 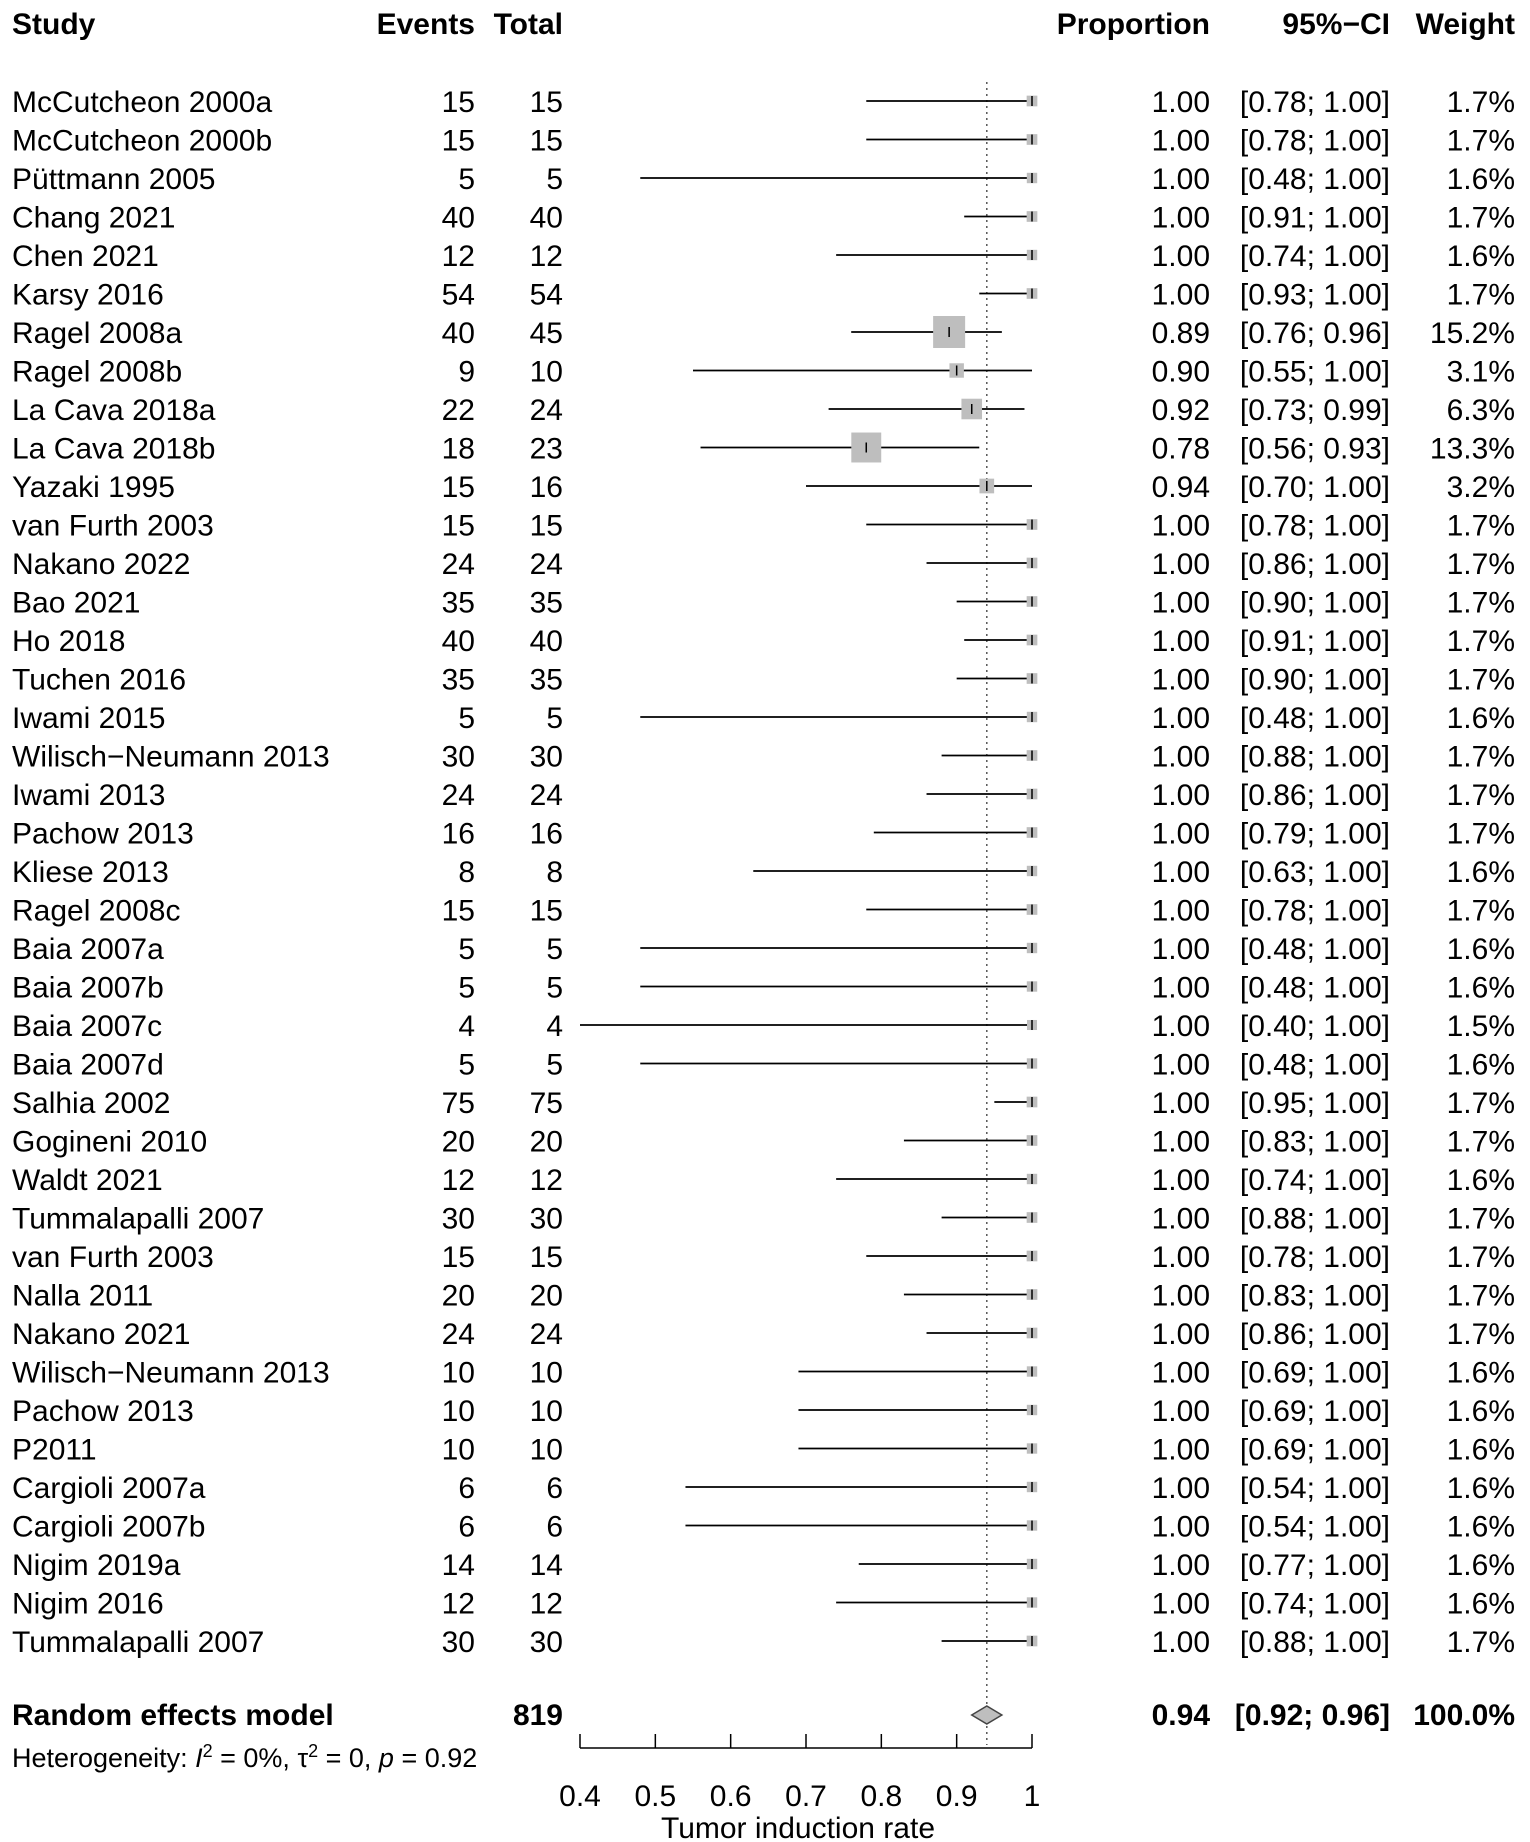 I want to click on study-name: Tummalapalli 2007, so click(x=138, y=1219).